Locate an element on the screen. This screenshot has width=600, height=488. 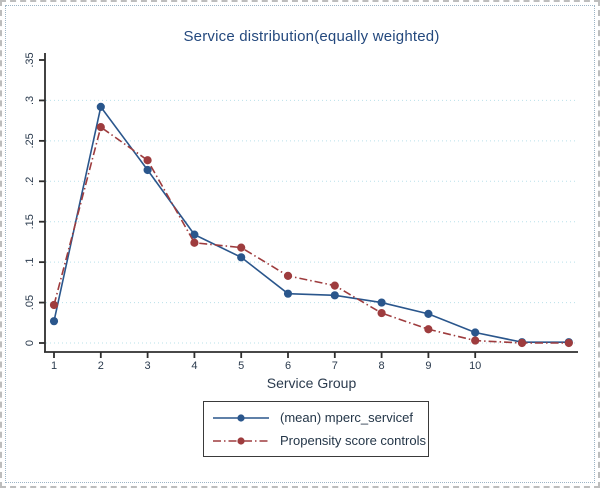
legend-item-propensity-score-controls: Propensity score controls is located at coordinates (319, 441).